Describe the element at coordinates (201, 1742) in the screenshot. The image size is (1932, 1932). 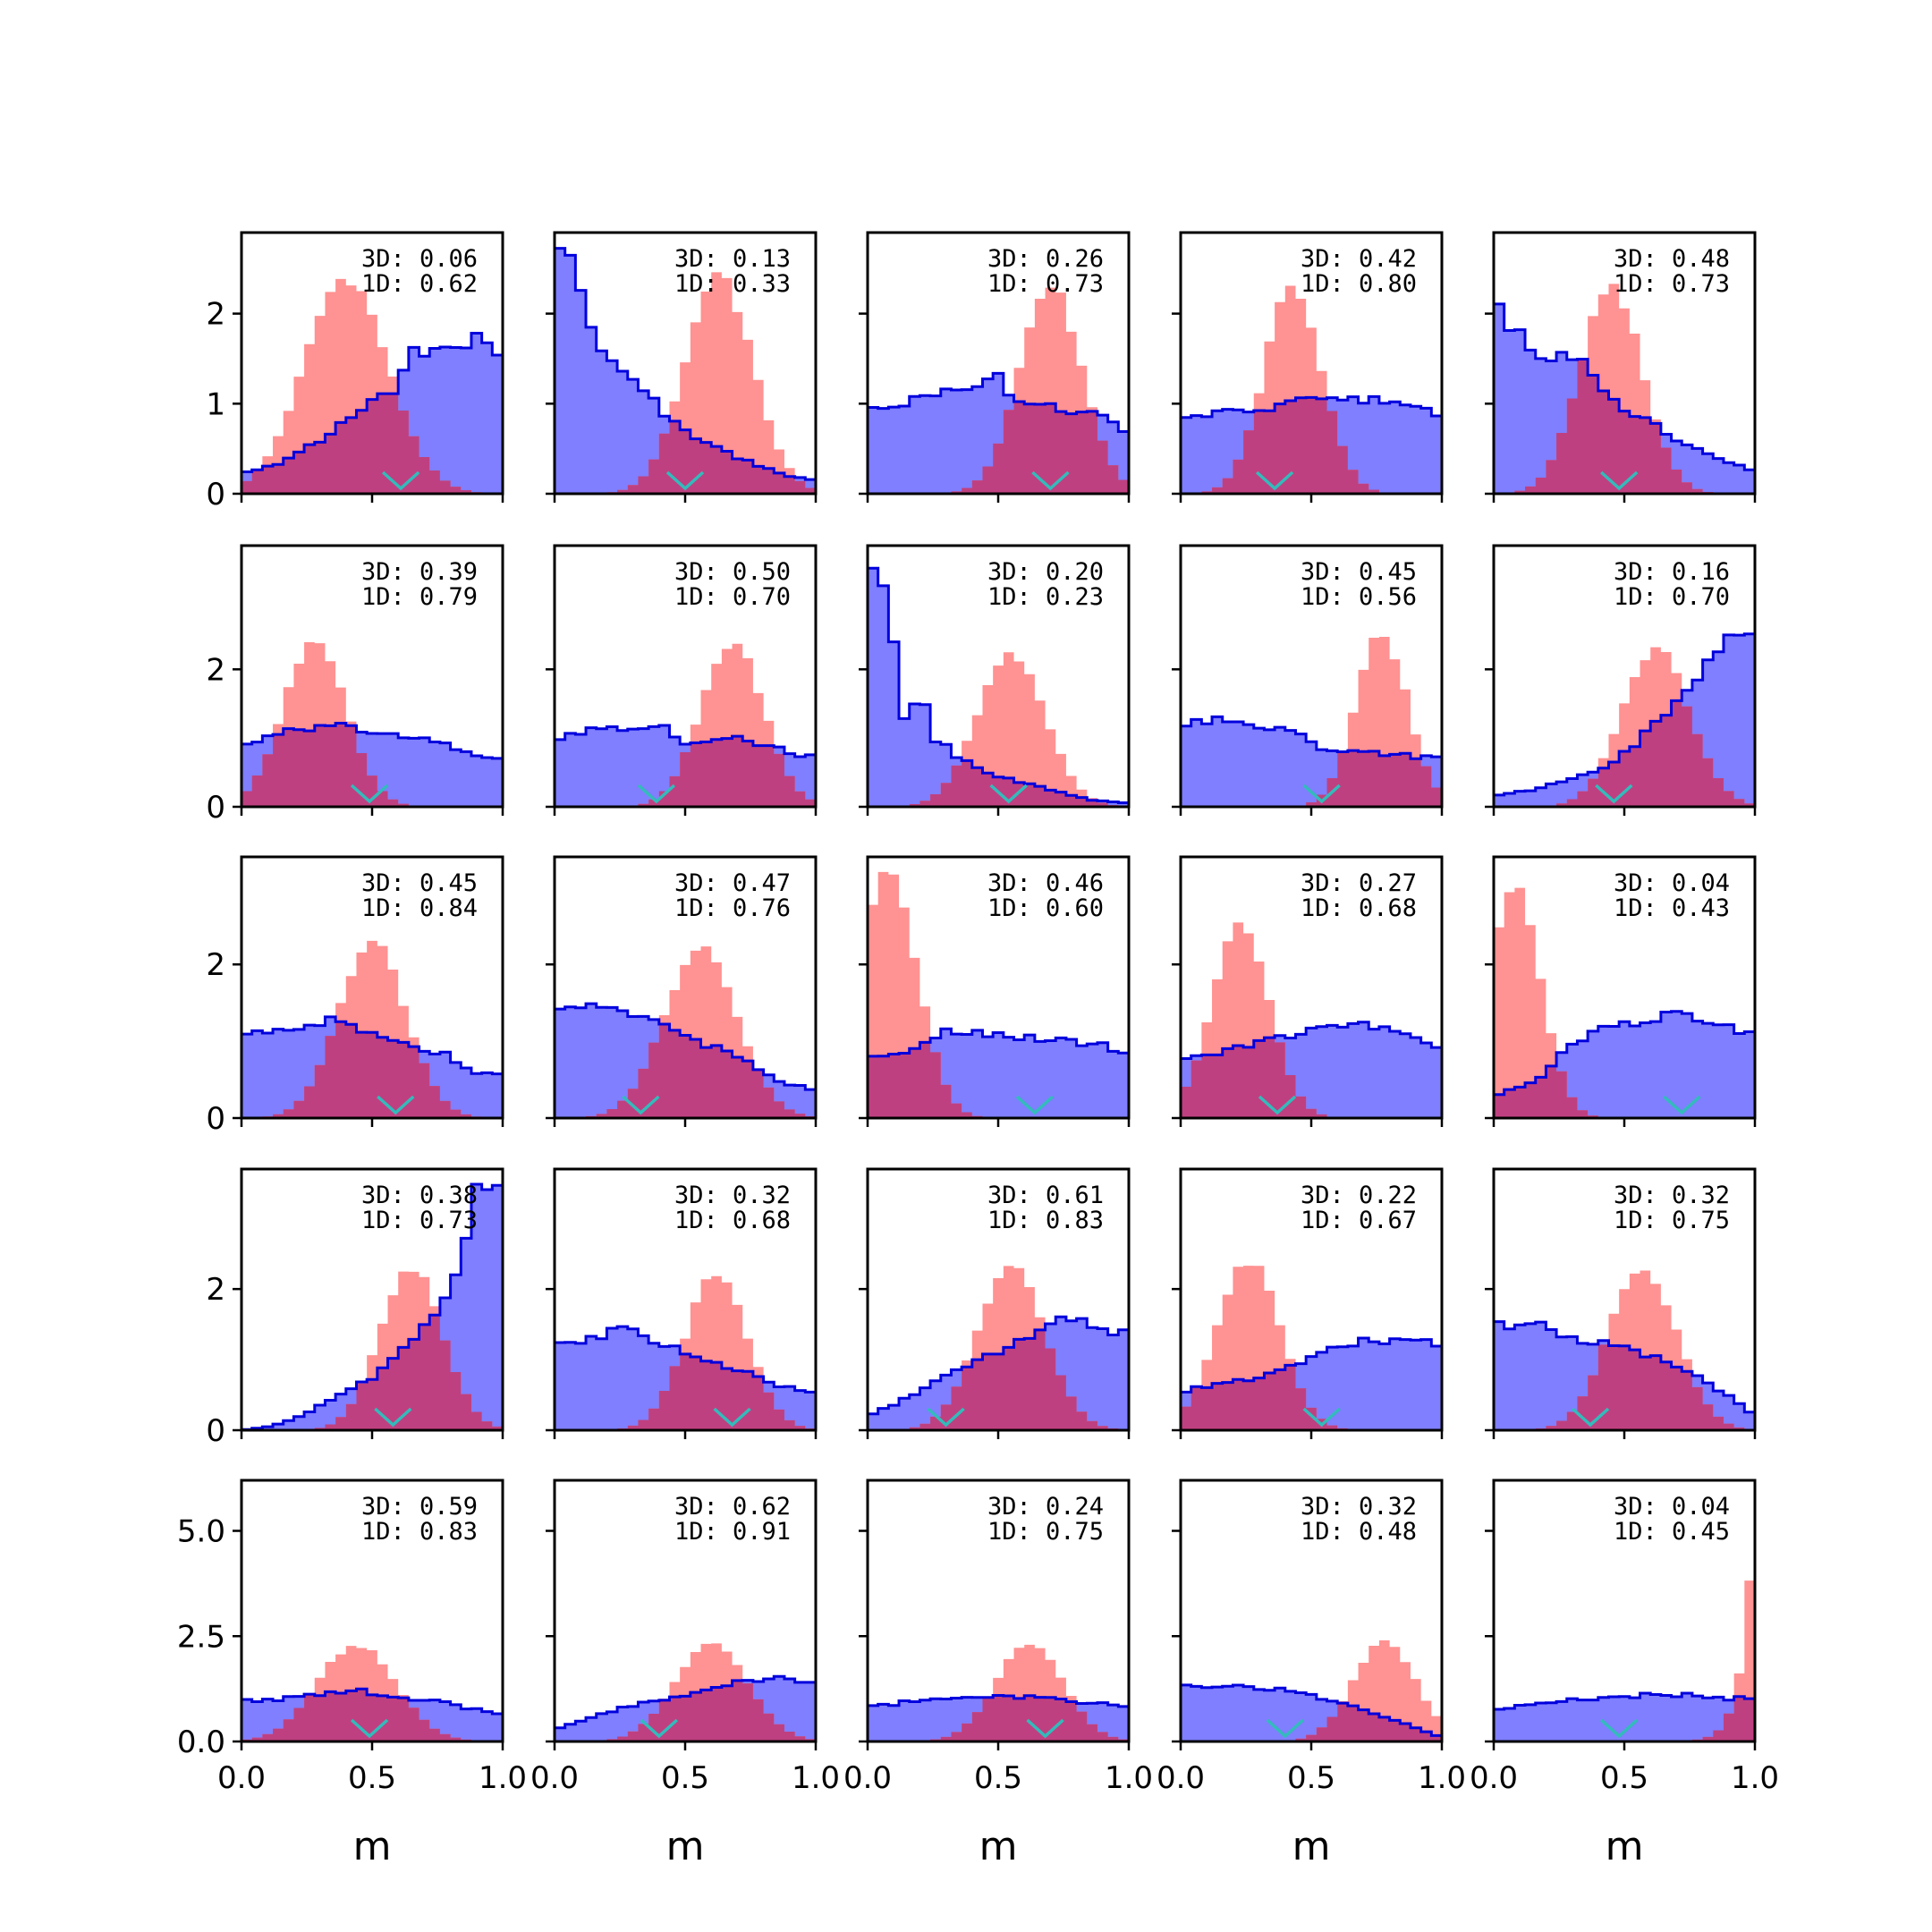
I see `y-tick-label: 0.0` at that location.